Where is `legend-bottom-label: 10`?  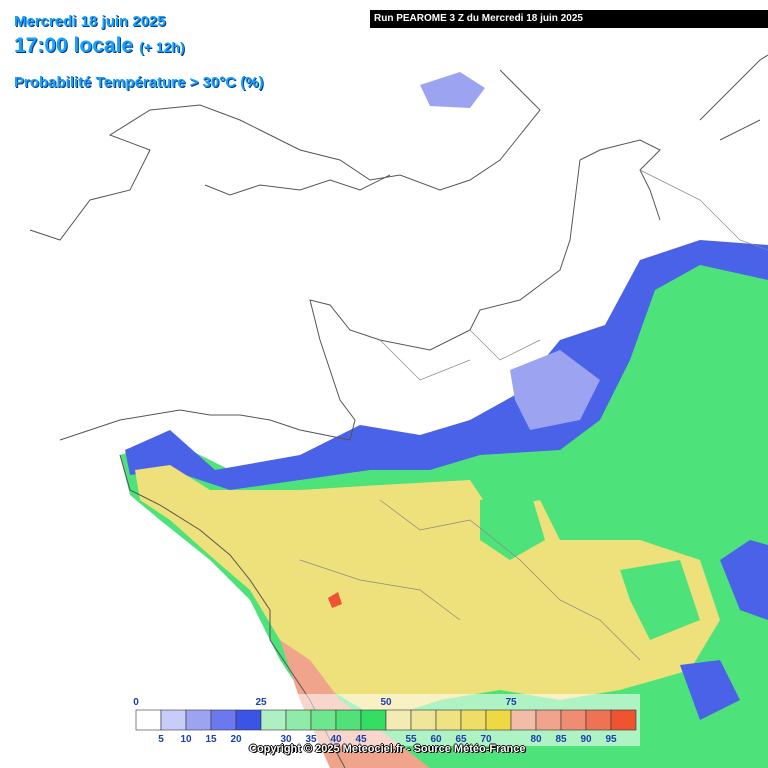 legend-bottom-label: 10 is located at coordinates (186, 739).